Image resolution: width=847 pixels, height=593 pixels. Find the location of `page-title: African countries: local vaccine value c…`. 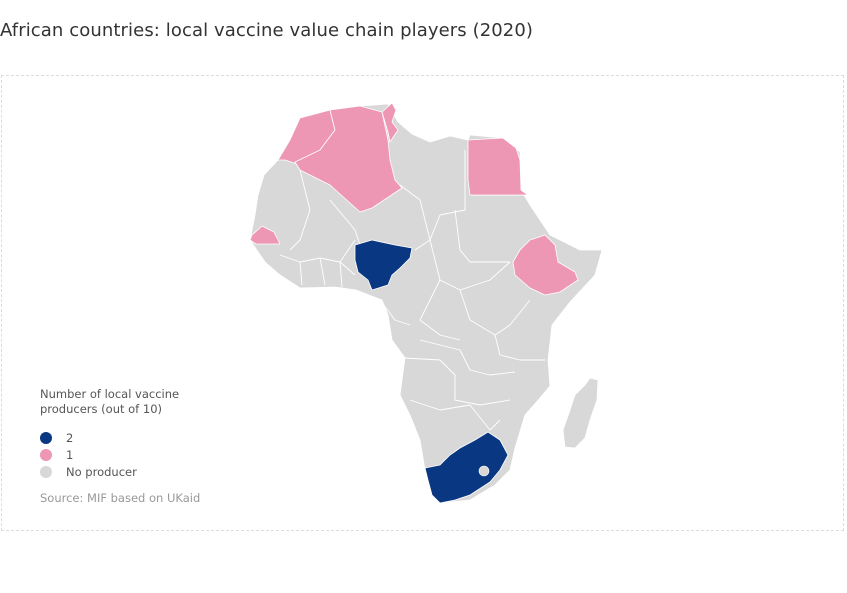

page-title: African countries: local vaccine value c… is located at coordinates (267, 30).